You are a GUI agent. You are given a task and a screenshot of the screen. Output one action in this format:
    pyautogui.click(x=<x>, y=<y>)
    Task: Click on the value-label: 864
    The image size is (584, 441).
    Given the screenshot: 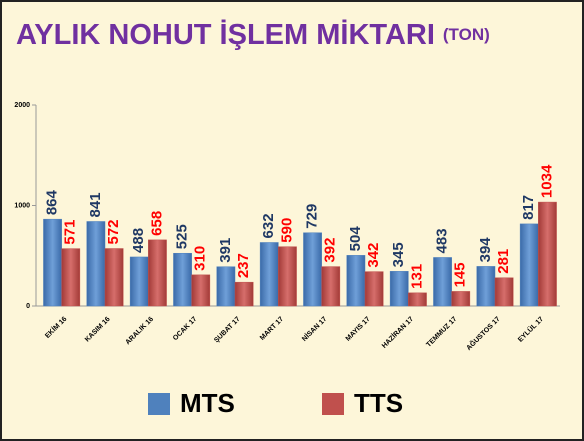 What is the action you would take?
    pyautogui.click(x=52, y=202)
    